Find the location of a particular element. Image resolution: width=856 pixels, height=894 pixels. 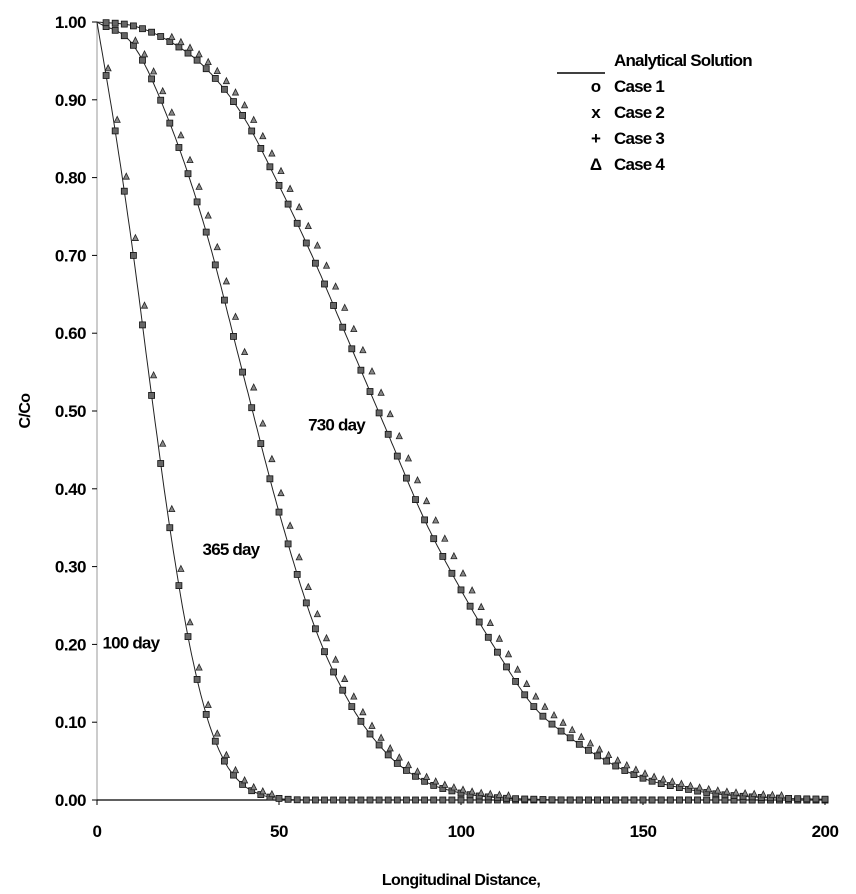

y-tick-label: 0.70 is located at coordinates (70, 255).